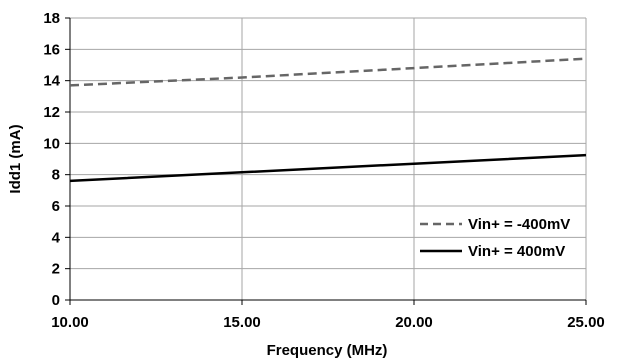  Describe the element at coordinates (327, 350) in the screenshot. I see `x-axis-title: Frequency (MHz)` at that location.